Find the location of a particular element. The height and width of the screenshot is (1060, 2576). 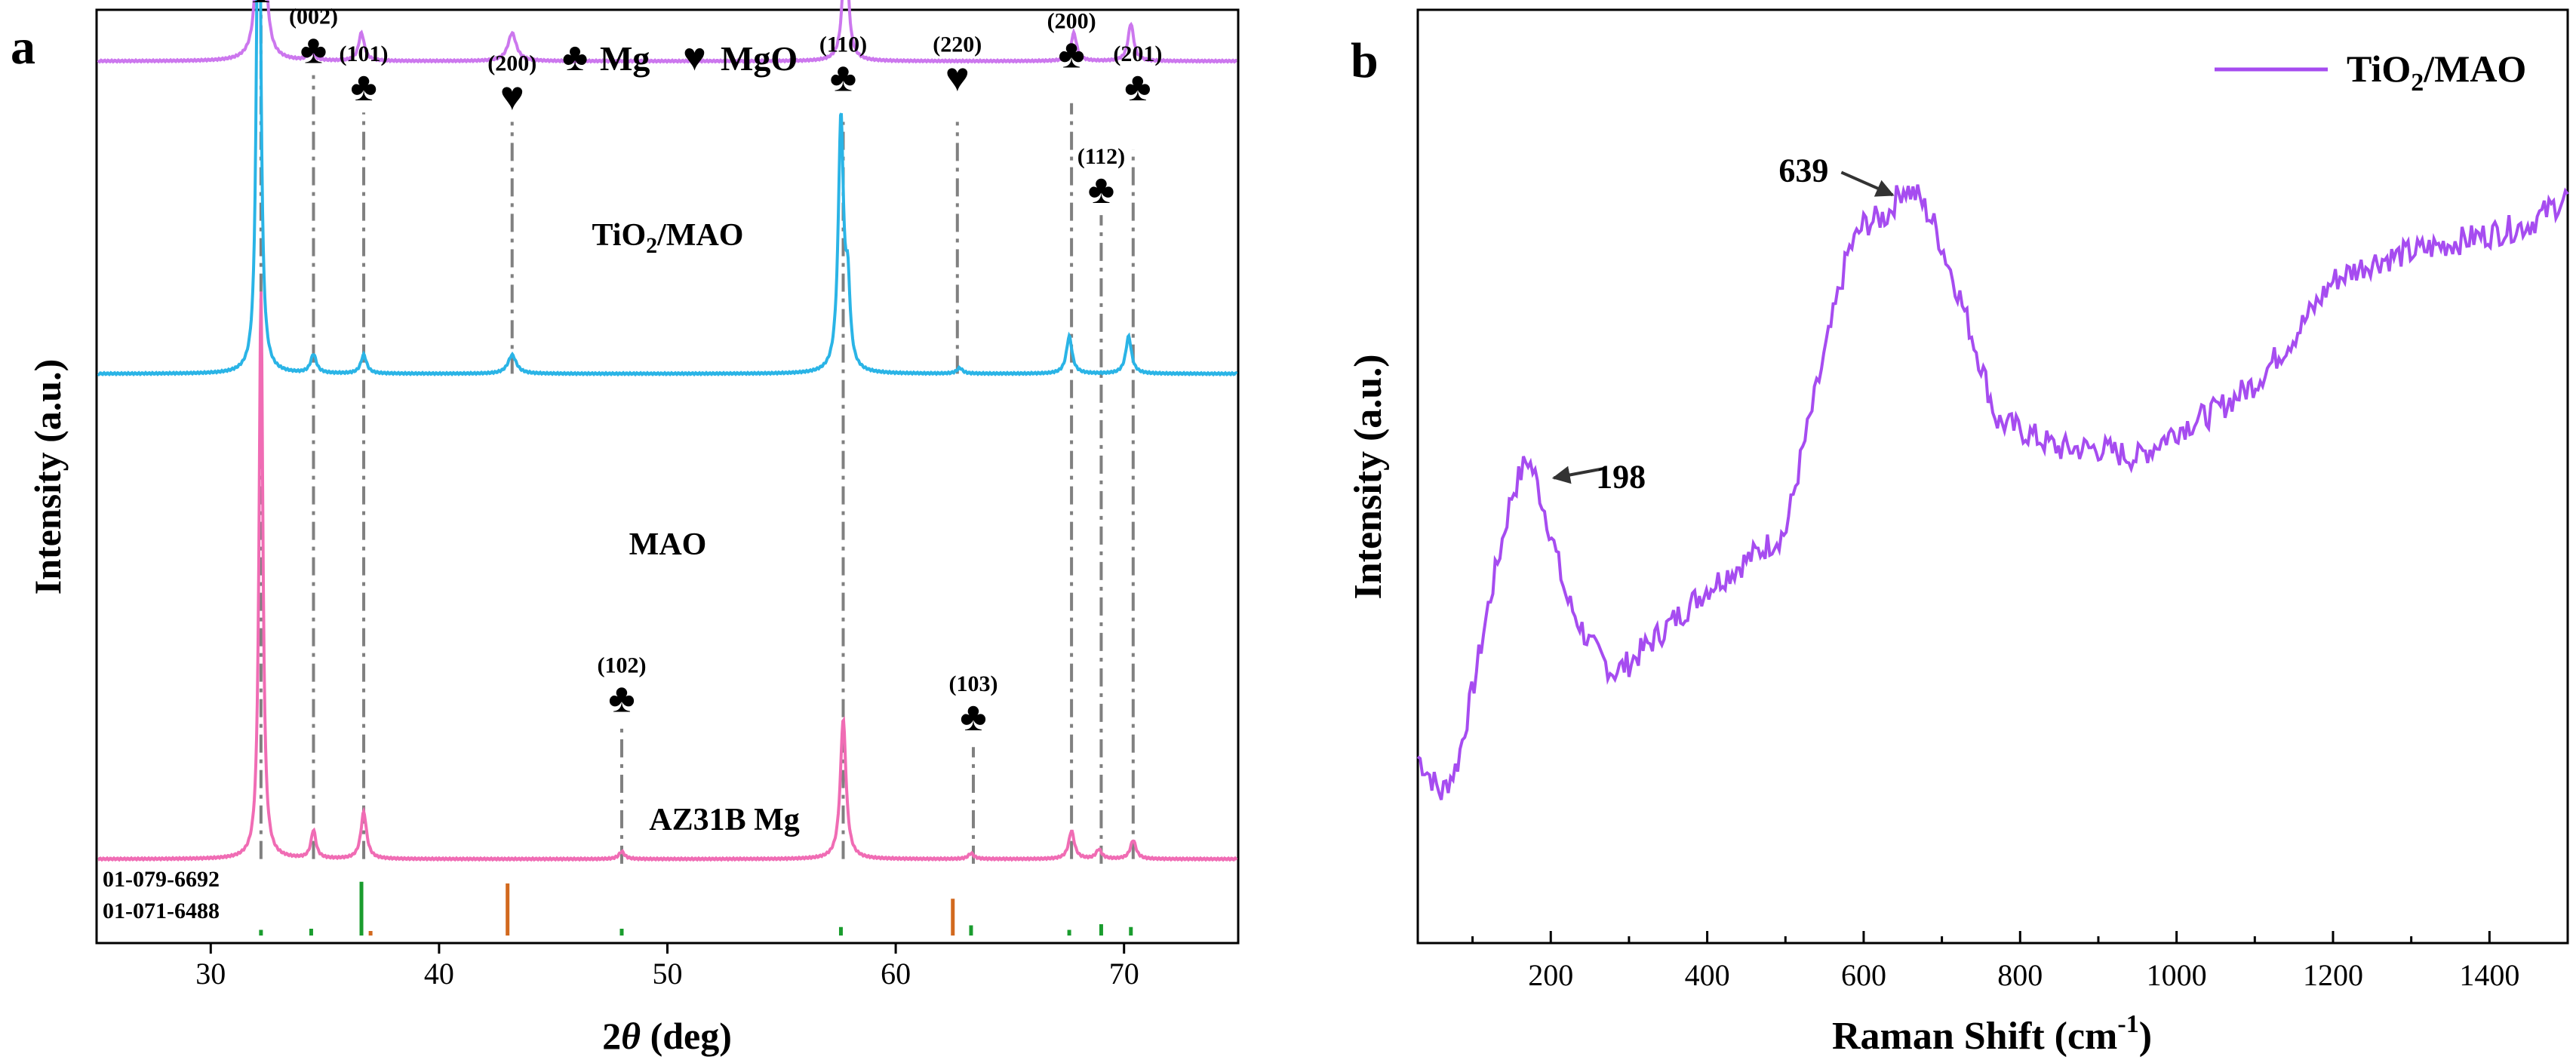

series-label-mao: MAO is located at coordinates (668, 544).